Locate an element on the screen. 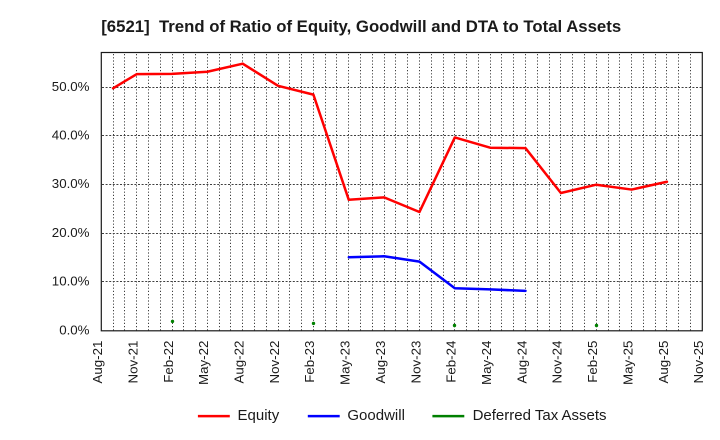 This screenshot has width=720, height=440. svg-text: May-22 is located at coordinates (203, 363).